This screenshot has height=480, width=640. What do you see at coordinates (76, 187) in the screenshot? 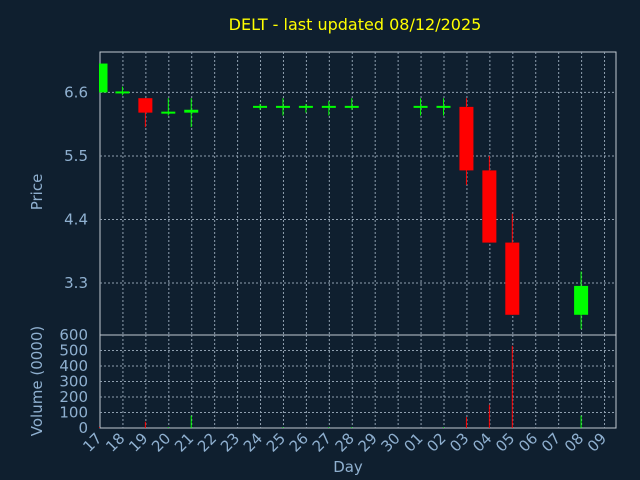
I see `price-y-ticks: 6.6 5.5 4.4 3.3` at bounding box center [76, 187].